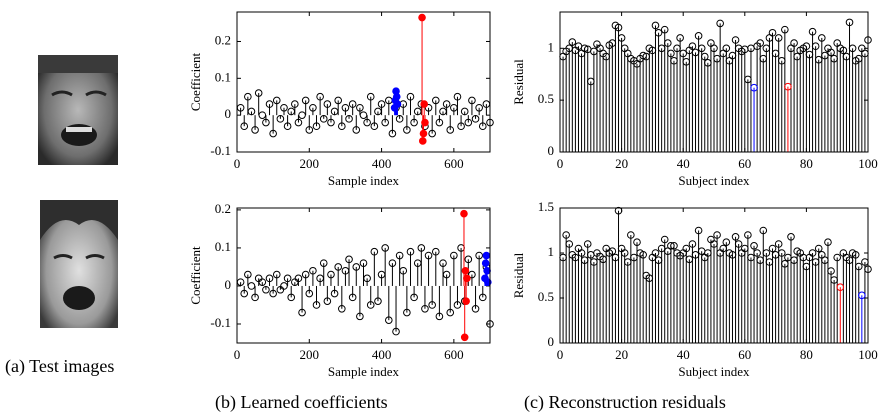 The image size is (881, 416). What do you see at coordinates (551, 251) in the screenshot?
I see `y-tick-label: 1` at bounding box center [551, 251].